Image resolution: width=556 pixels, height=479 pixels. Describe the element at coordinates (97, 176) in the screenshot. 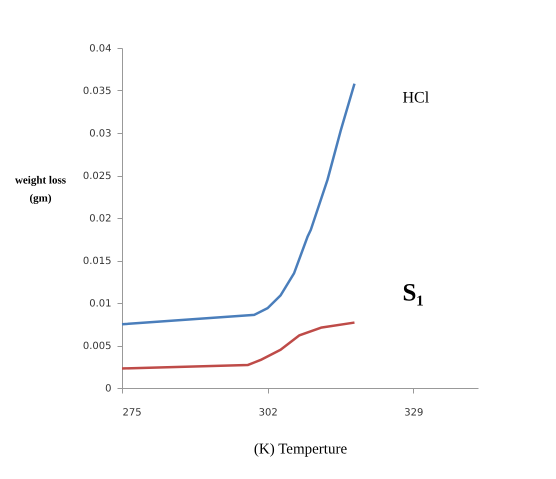

I see `y-tick-label: 0.025` at that location.